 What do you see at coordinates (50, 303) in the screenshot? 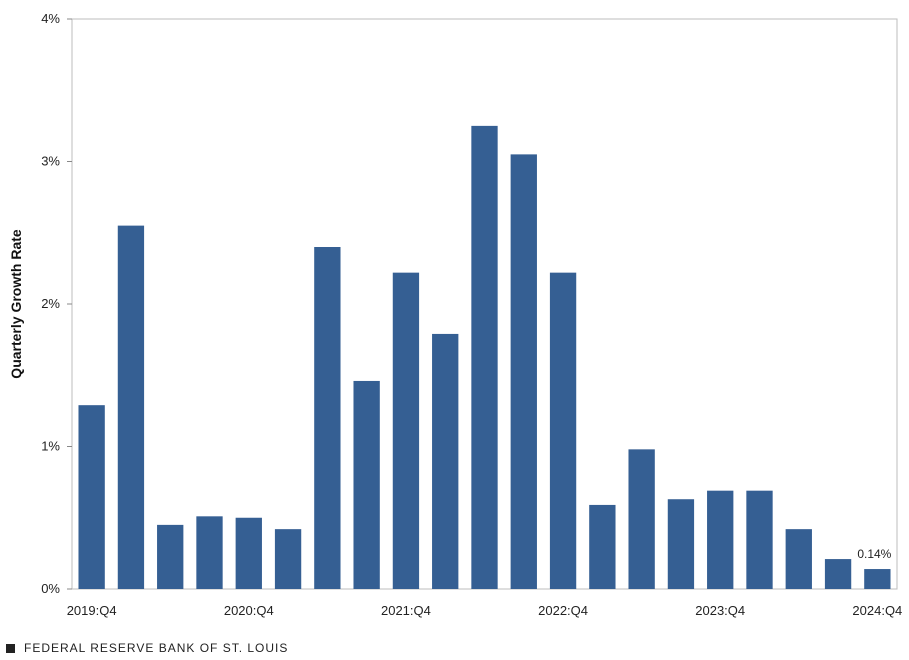
I see `y-tick-label: 2%` at bounding box center [50, 303].